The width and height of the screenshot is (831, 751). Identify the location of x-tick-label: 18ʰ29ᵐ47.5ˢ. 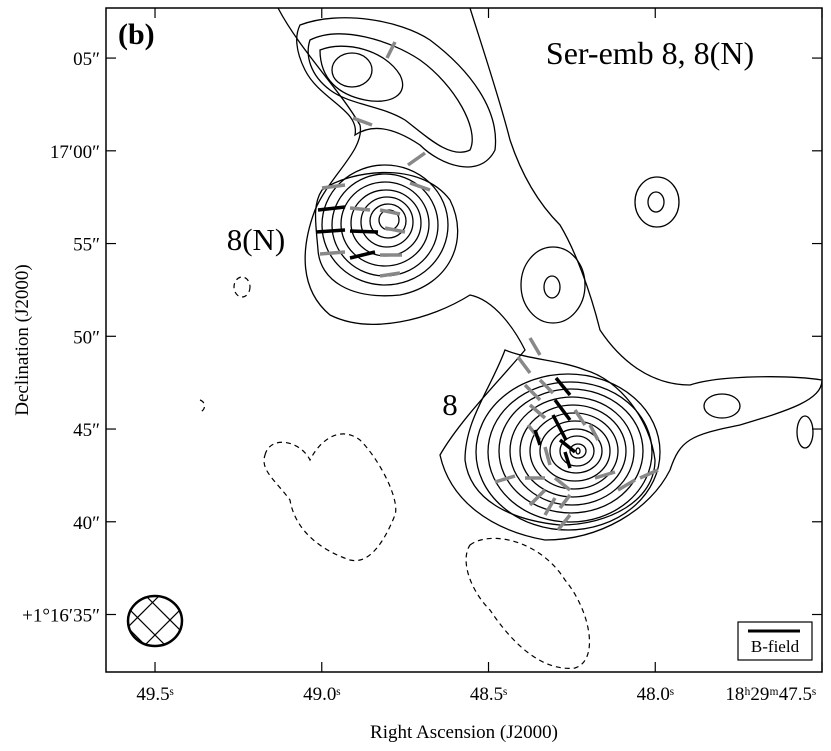
(770, 694).